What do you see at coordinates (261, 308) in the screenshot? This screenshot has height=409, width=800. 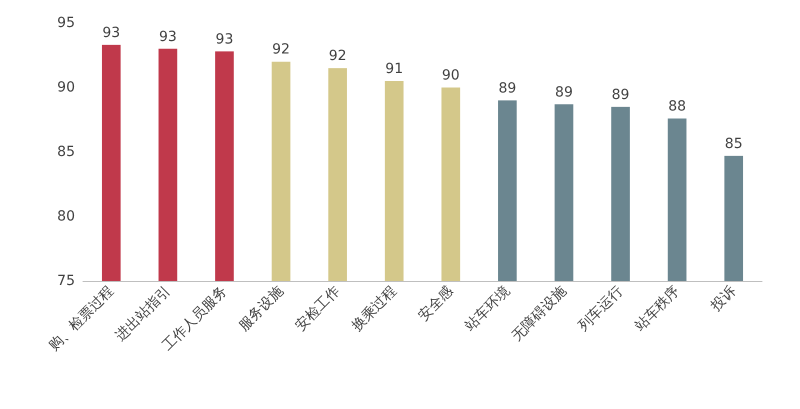 I see `x-tick-label: 服务设施` at bounding box center [261, 308].